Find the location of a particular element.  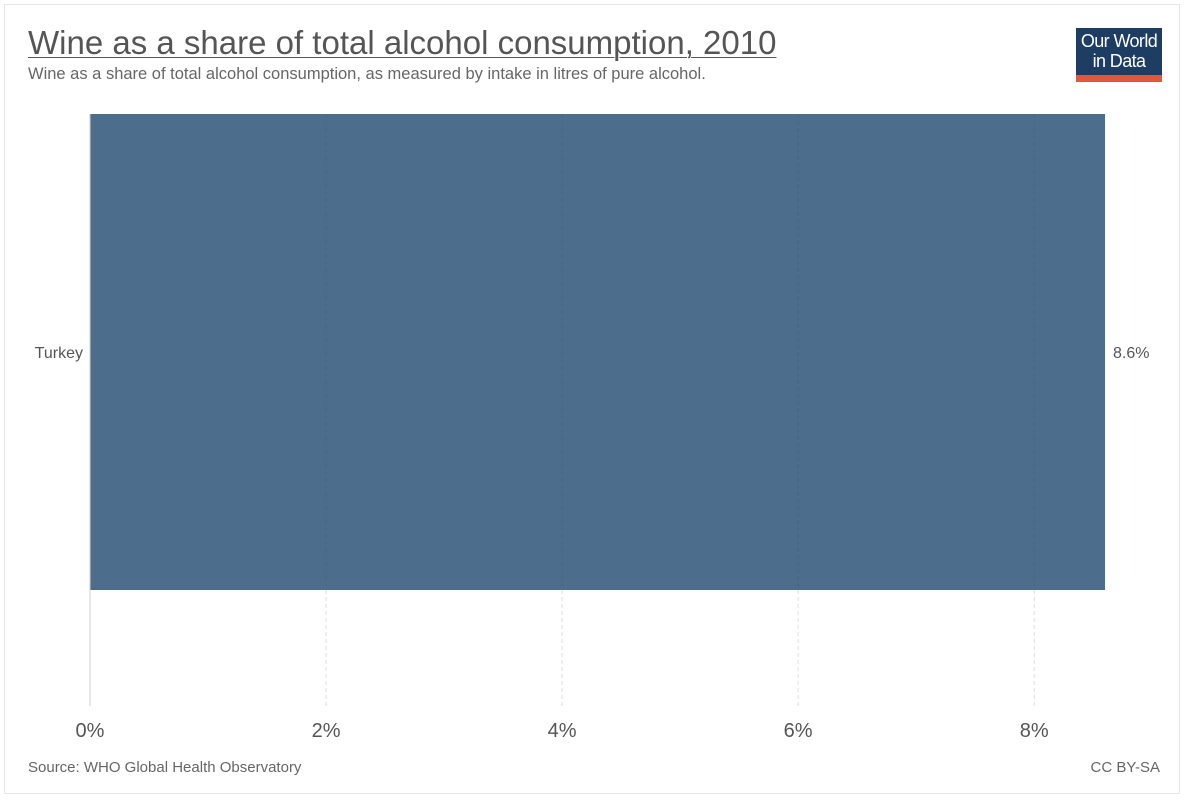

x-tick-label: 2% is located at coordinates (326, 731).